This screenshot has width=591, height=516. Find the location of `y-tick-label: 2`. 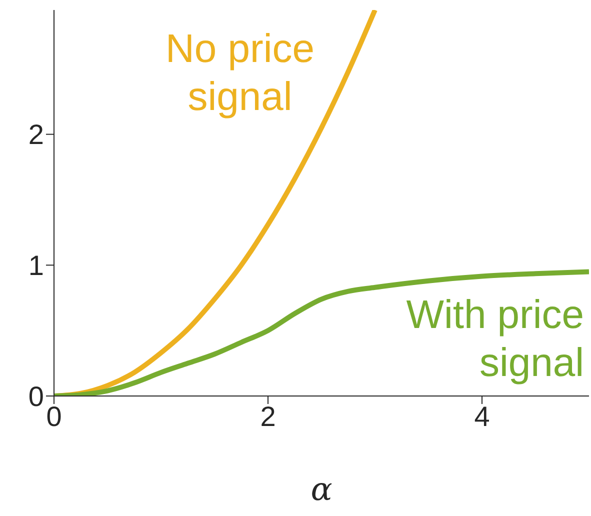

y-tick-label: 2 is located at coordinates (36, 134).